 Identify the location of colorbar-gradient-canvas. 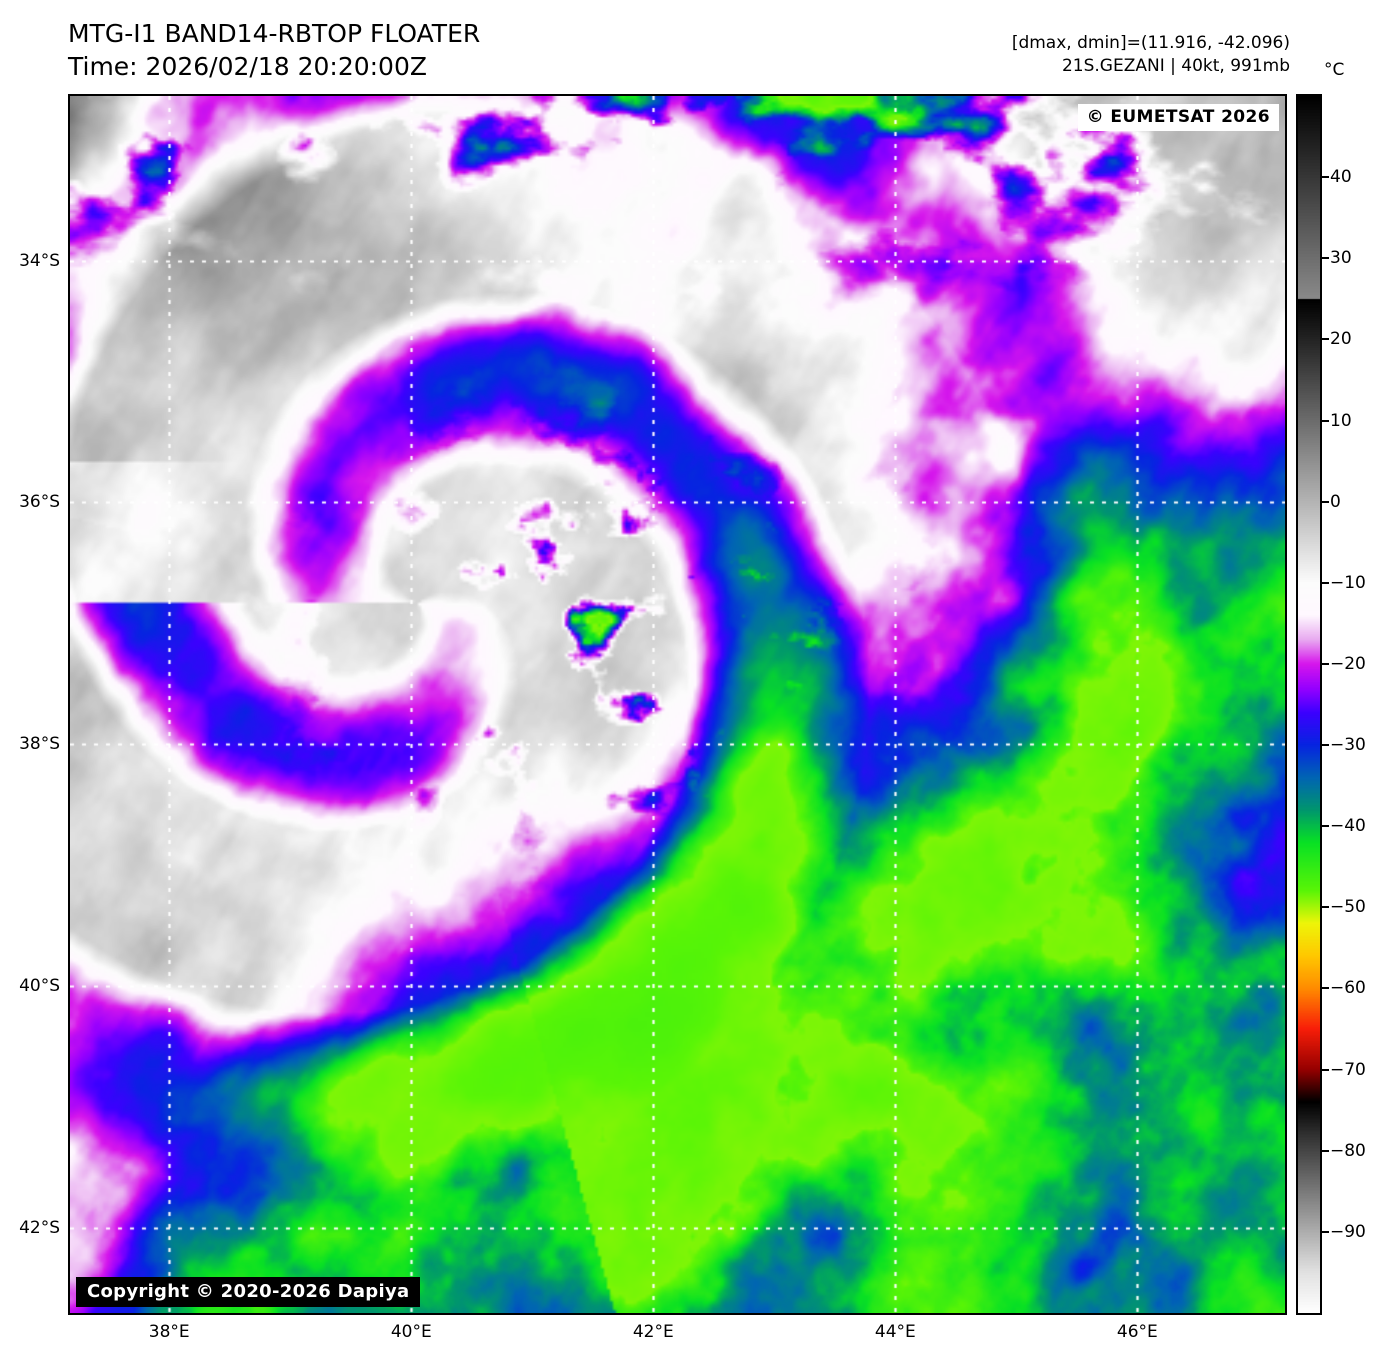
(1309, 704).